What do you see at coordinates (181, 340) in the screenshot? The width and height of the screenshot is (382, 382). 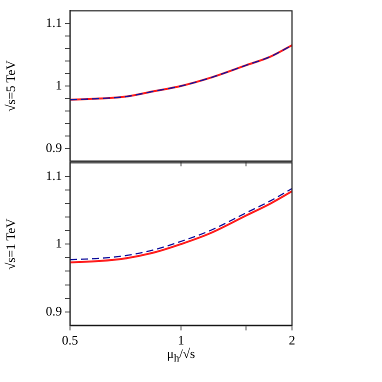 I see `x-tick-label: 1` at bounding box center [181, 340].